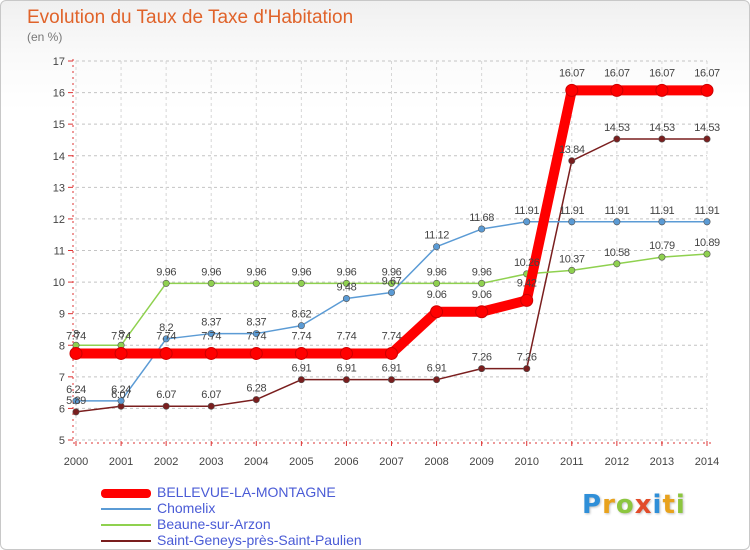  I want to click on data-label-3-14: 14.53, so click(707, 128).